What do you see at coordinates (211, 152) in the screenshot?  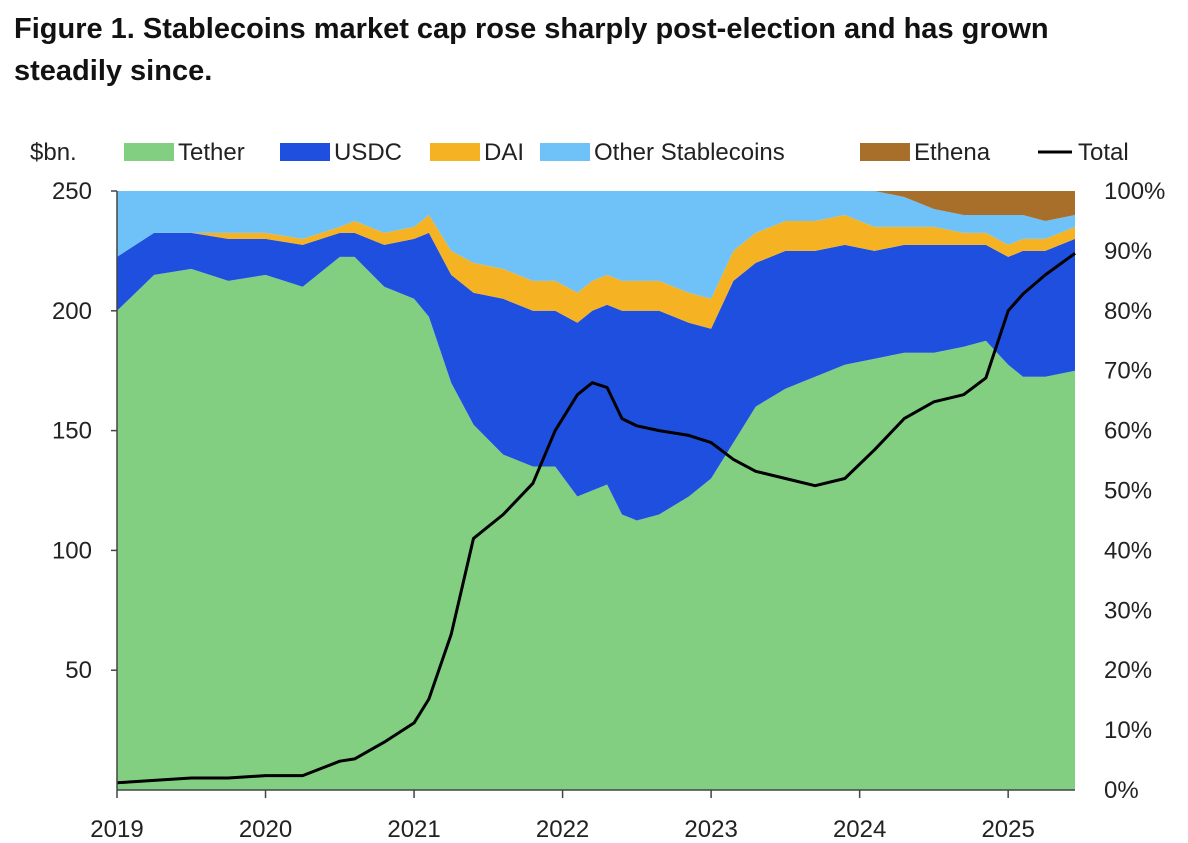 I see `legend-label-tether: Tether` at bounding box center [211, 152].